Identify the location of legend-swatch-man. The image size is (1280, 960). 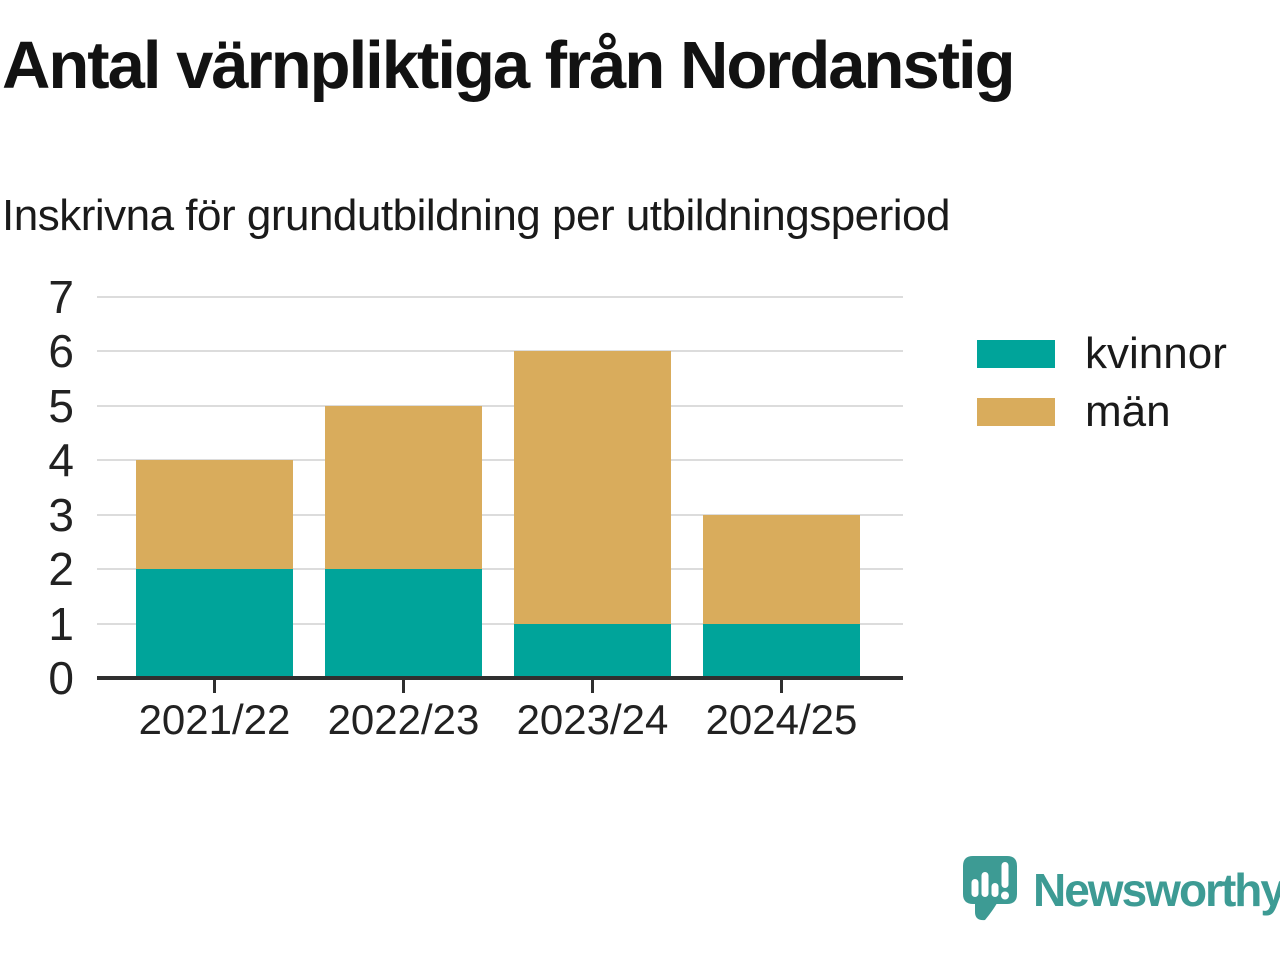
(1016, 412).